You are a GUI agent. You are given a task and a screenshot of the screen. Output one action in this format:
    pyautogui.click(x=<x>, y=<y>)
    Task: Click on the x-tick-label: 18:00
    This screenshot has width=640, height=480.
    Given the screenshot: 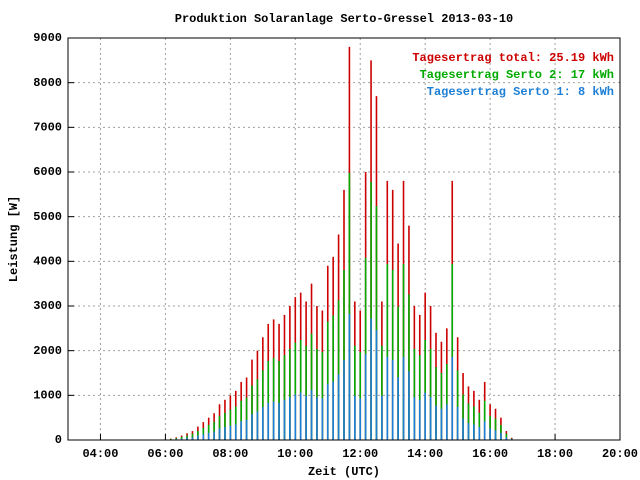 What is the action you would take?
    pyautogui.click(x=555, y=454)
    